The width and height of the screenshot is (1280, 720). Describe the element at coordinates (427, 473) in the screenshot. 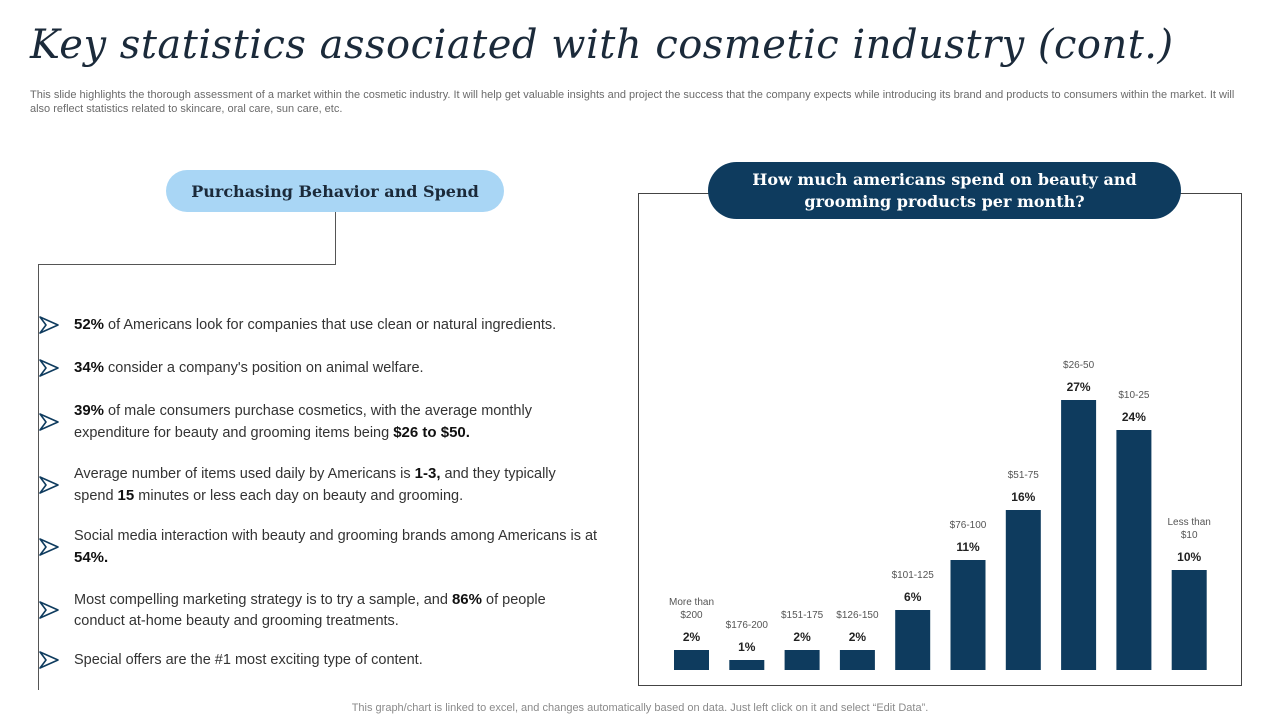

I see `highlight-value: 1-3,` at that location.